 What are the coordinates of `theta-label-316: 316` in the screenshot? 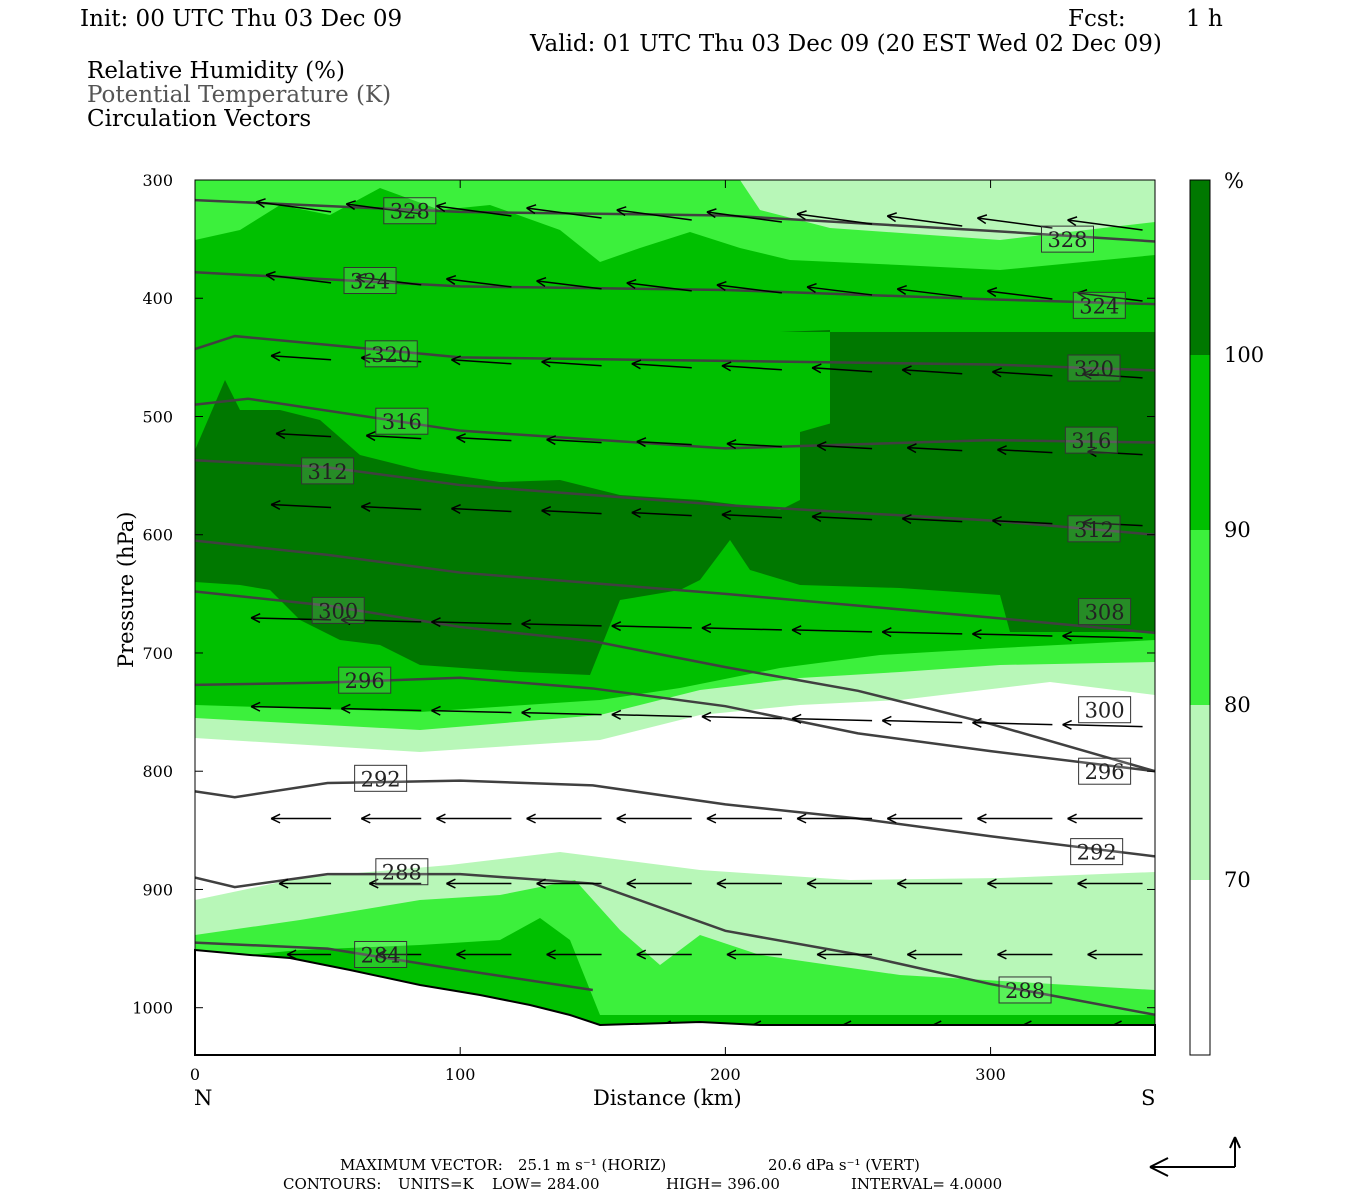 It's located at (402, 421).